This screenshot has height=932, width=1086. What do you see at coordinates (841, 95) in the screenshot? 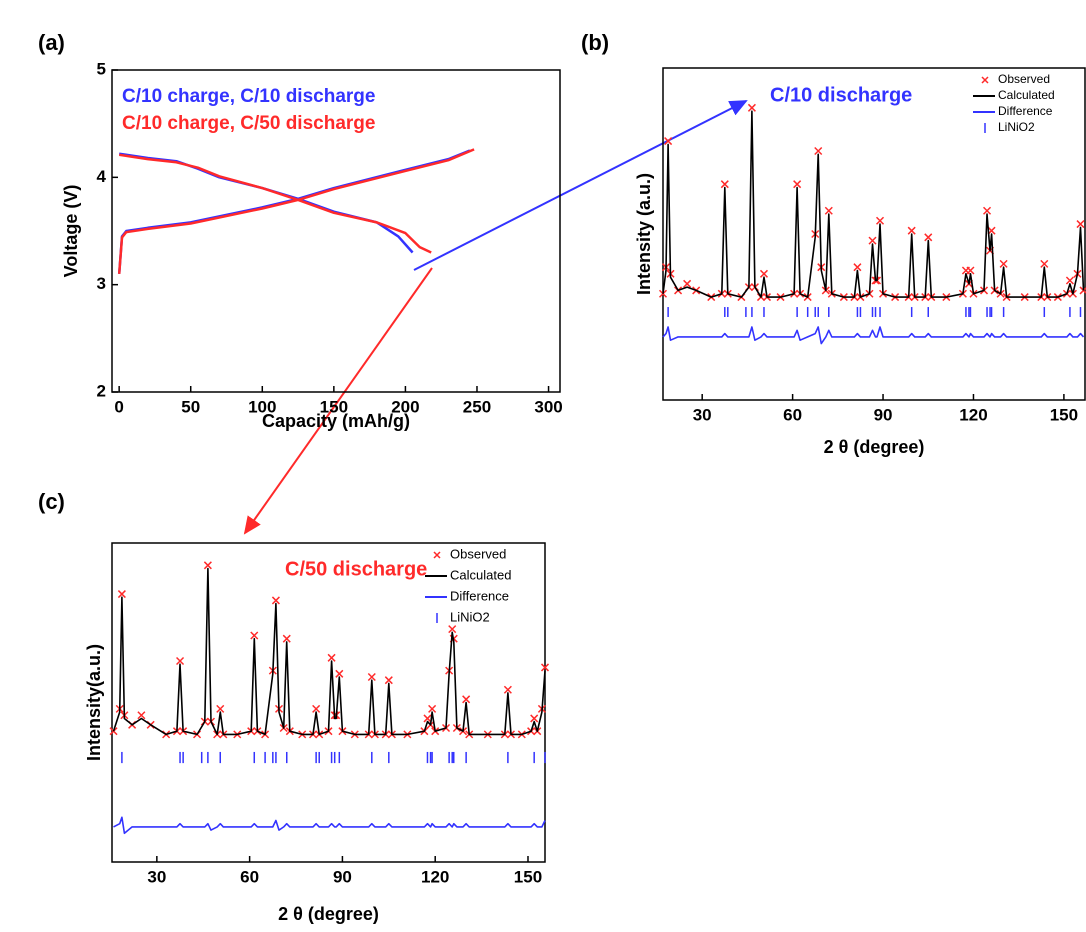
I see `annotation: C/10 discharge` at bounding box center [841, 95].